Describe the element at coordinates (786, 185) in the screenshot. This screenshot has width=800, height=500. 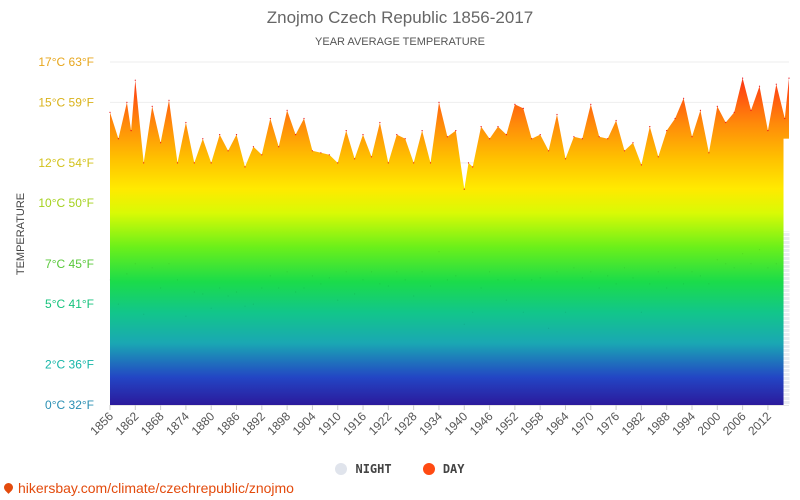
I see `highlight-band-day` at that location.